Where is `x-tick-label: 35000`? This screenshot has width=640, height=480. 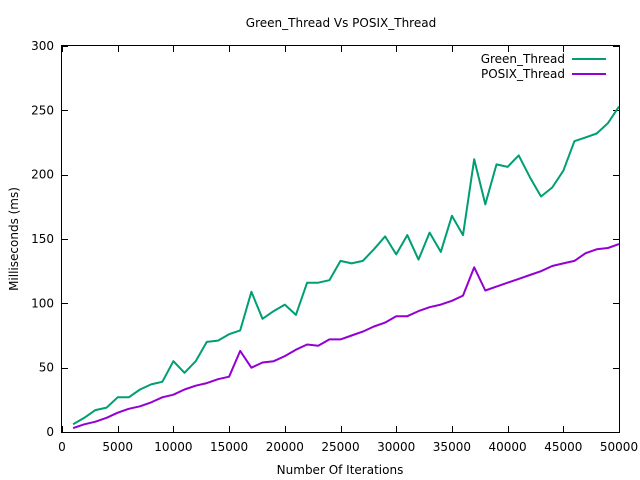 x-tick-label: 35000 is located at coordinates (452, 447).